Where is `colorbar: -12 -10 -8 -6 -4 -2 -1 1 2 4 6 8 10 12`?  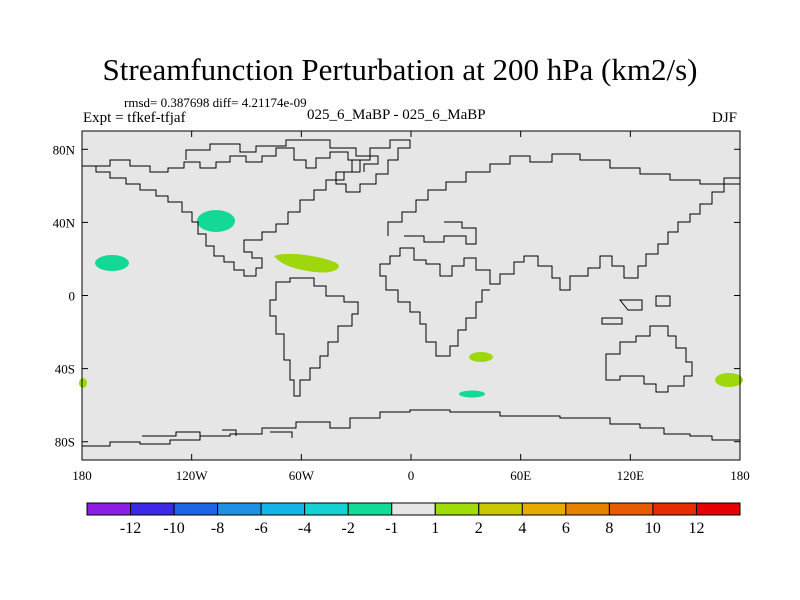 colorbar: -12 -10 -8 -6 -4 -2 -1 1 2 4 6 8 10 12 is located at coordinates (413, 519).